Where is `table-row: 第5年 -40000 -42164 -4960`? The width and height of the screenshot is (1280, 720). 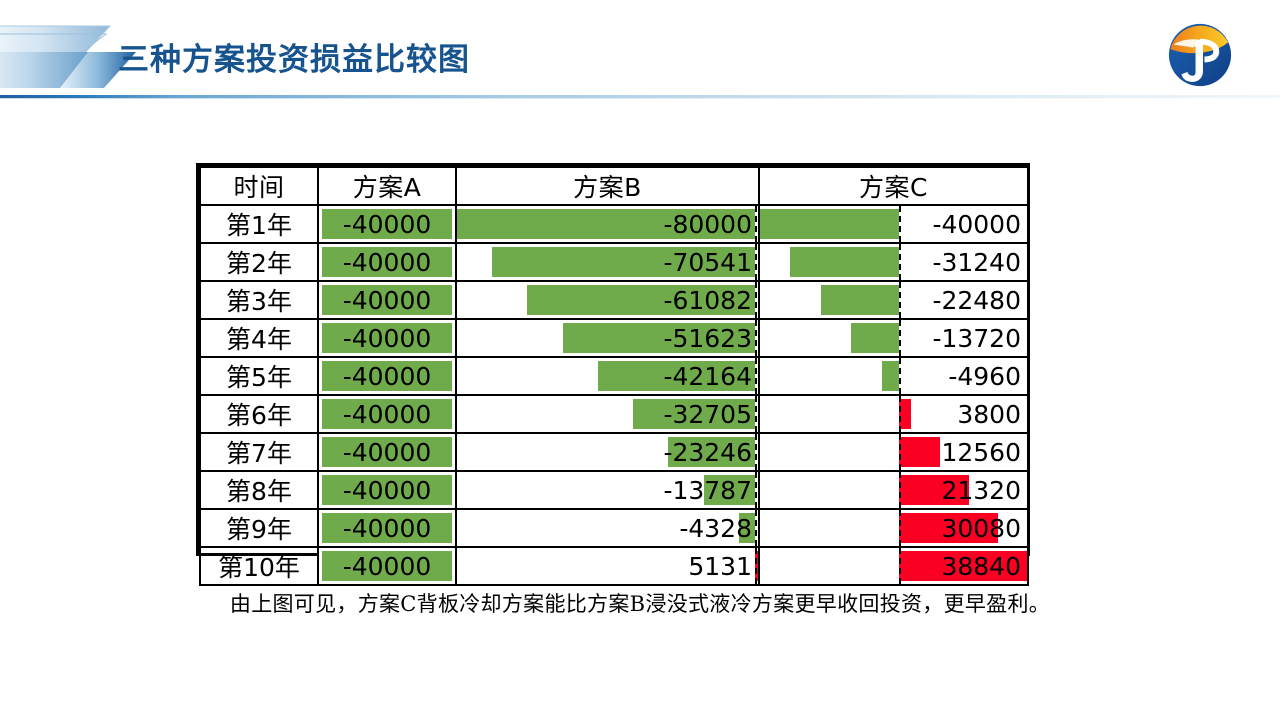 table-row: 第5年 -40000 -42164 -4960 is located at coordinates (614, 376).